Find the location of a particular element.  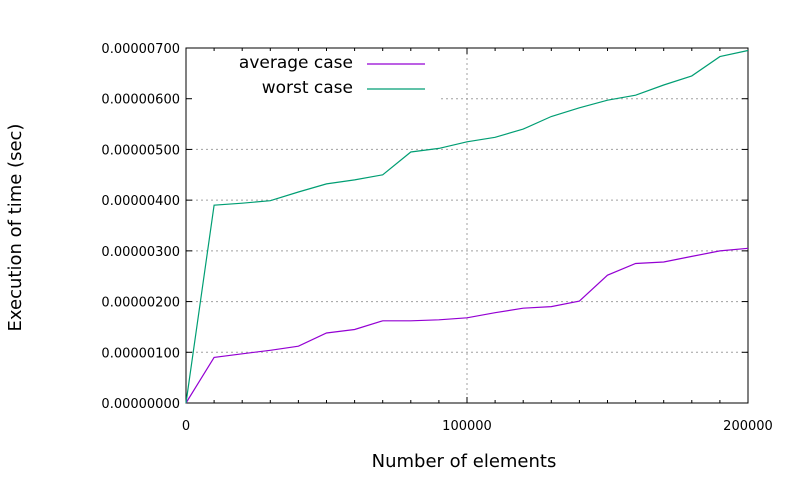

x-axis-title: Number of elements is located at coordinates (464, 461).